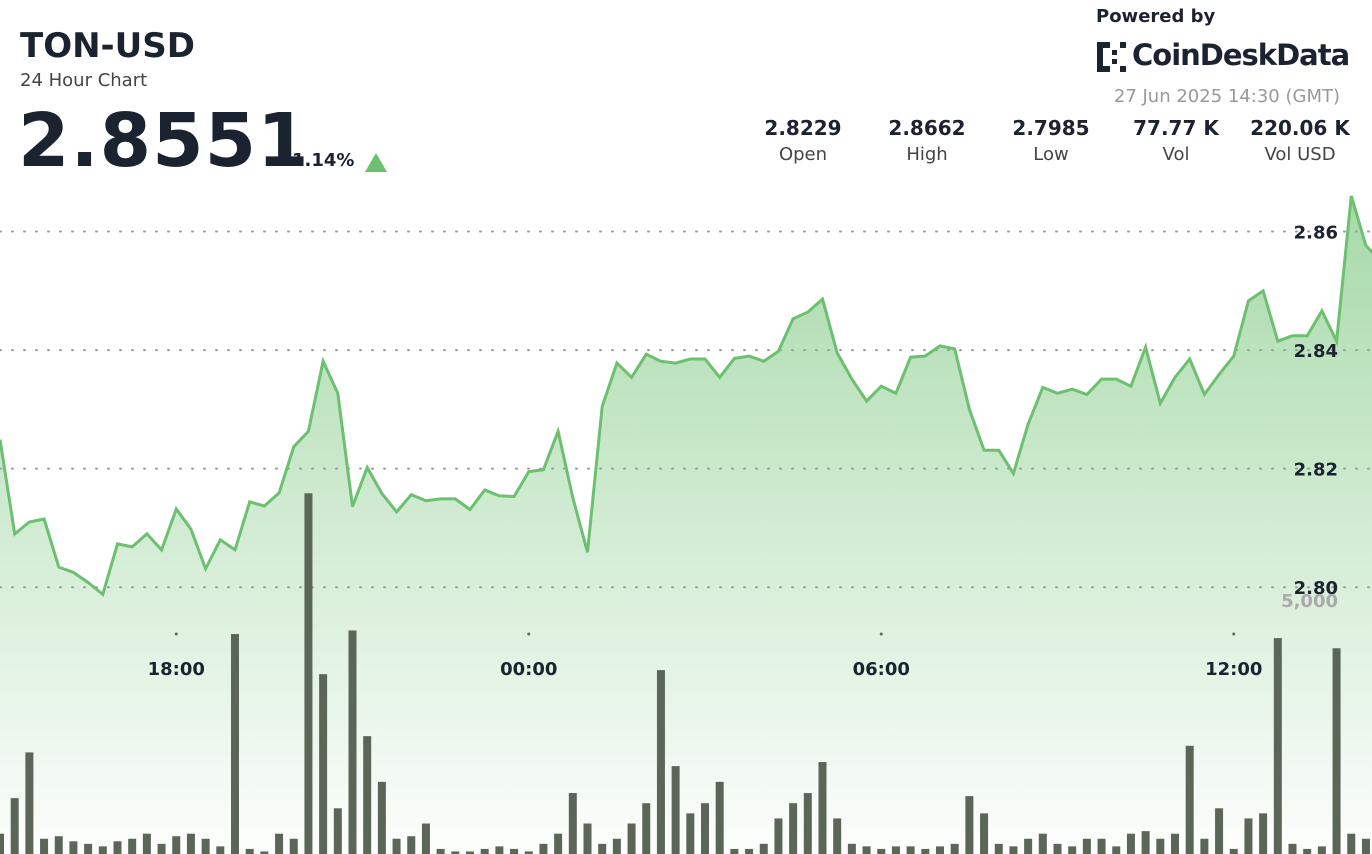 The width and height of the screenshot is (1372, 854). Describe the element at coordinates (1316, 233) in the screenshot. I see `y-tick-label: 2.86` at that location.